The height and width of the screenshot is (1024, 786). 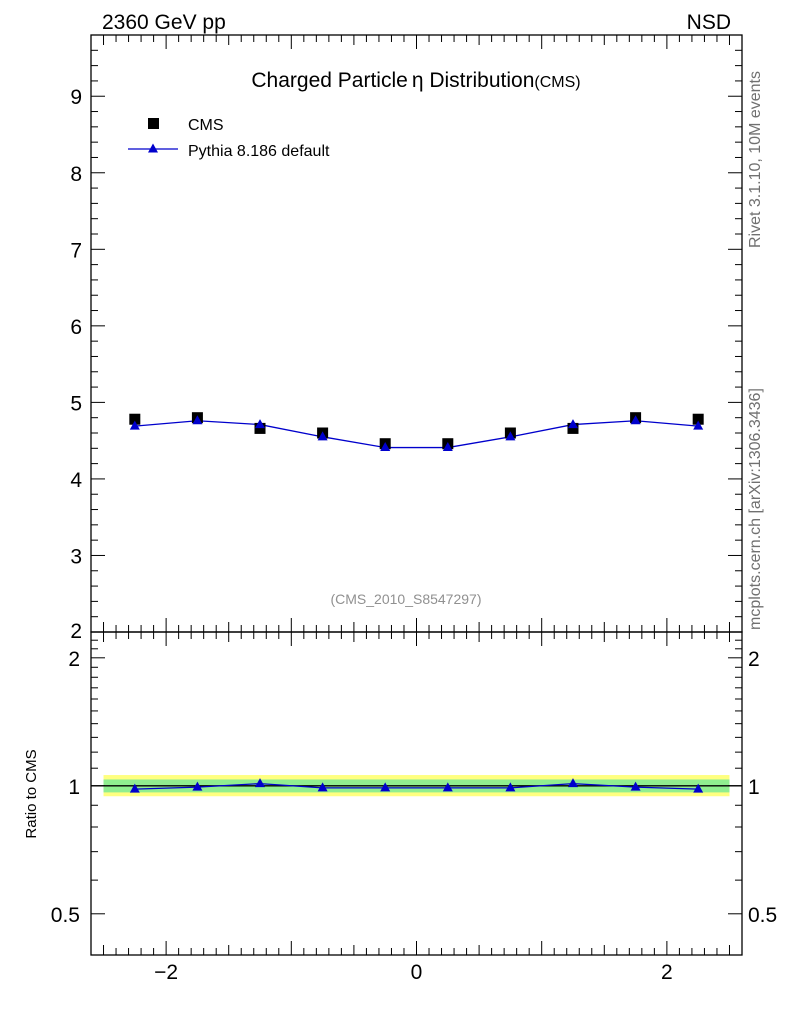 I want to click on chart-title-suffix: (CMS), so click(x=557, y=82).